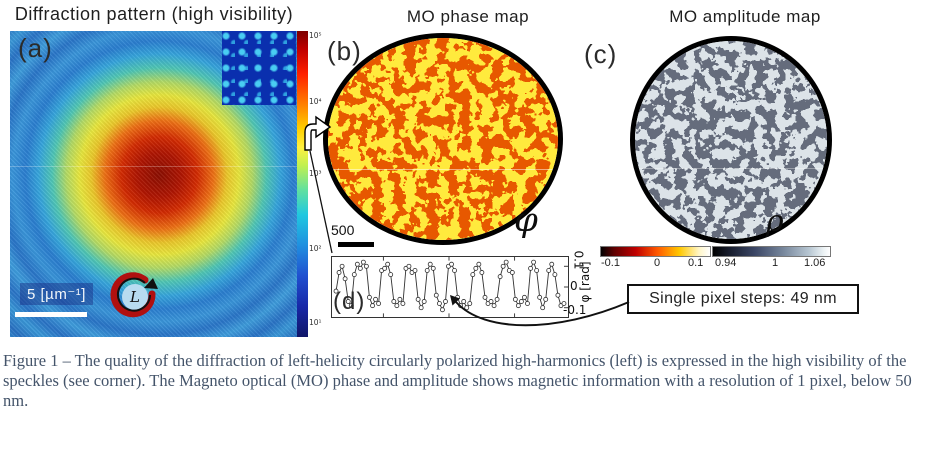 This screenshot has height=464, width=934. I want to click on polarization-symbol: L, so click(134, 297).